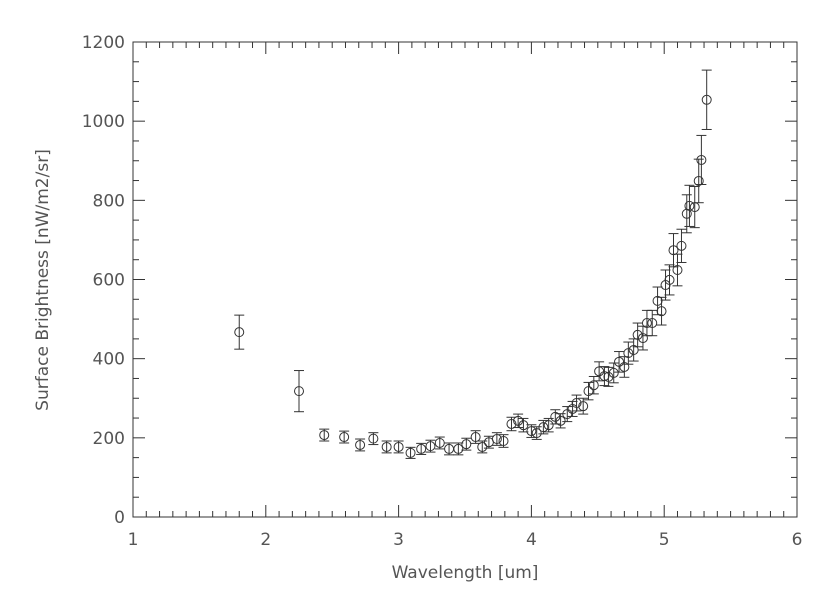 Image resolution: width=840 pixels, height=604 pixels. I want to click on x-axis-label: Wavelength [um], so click(465, 573).